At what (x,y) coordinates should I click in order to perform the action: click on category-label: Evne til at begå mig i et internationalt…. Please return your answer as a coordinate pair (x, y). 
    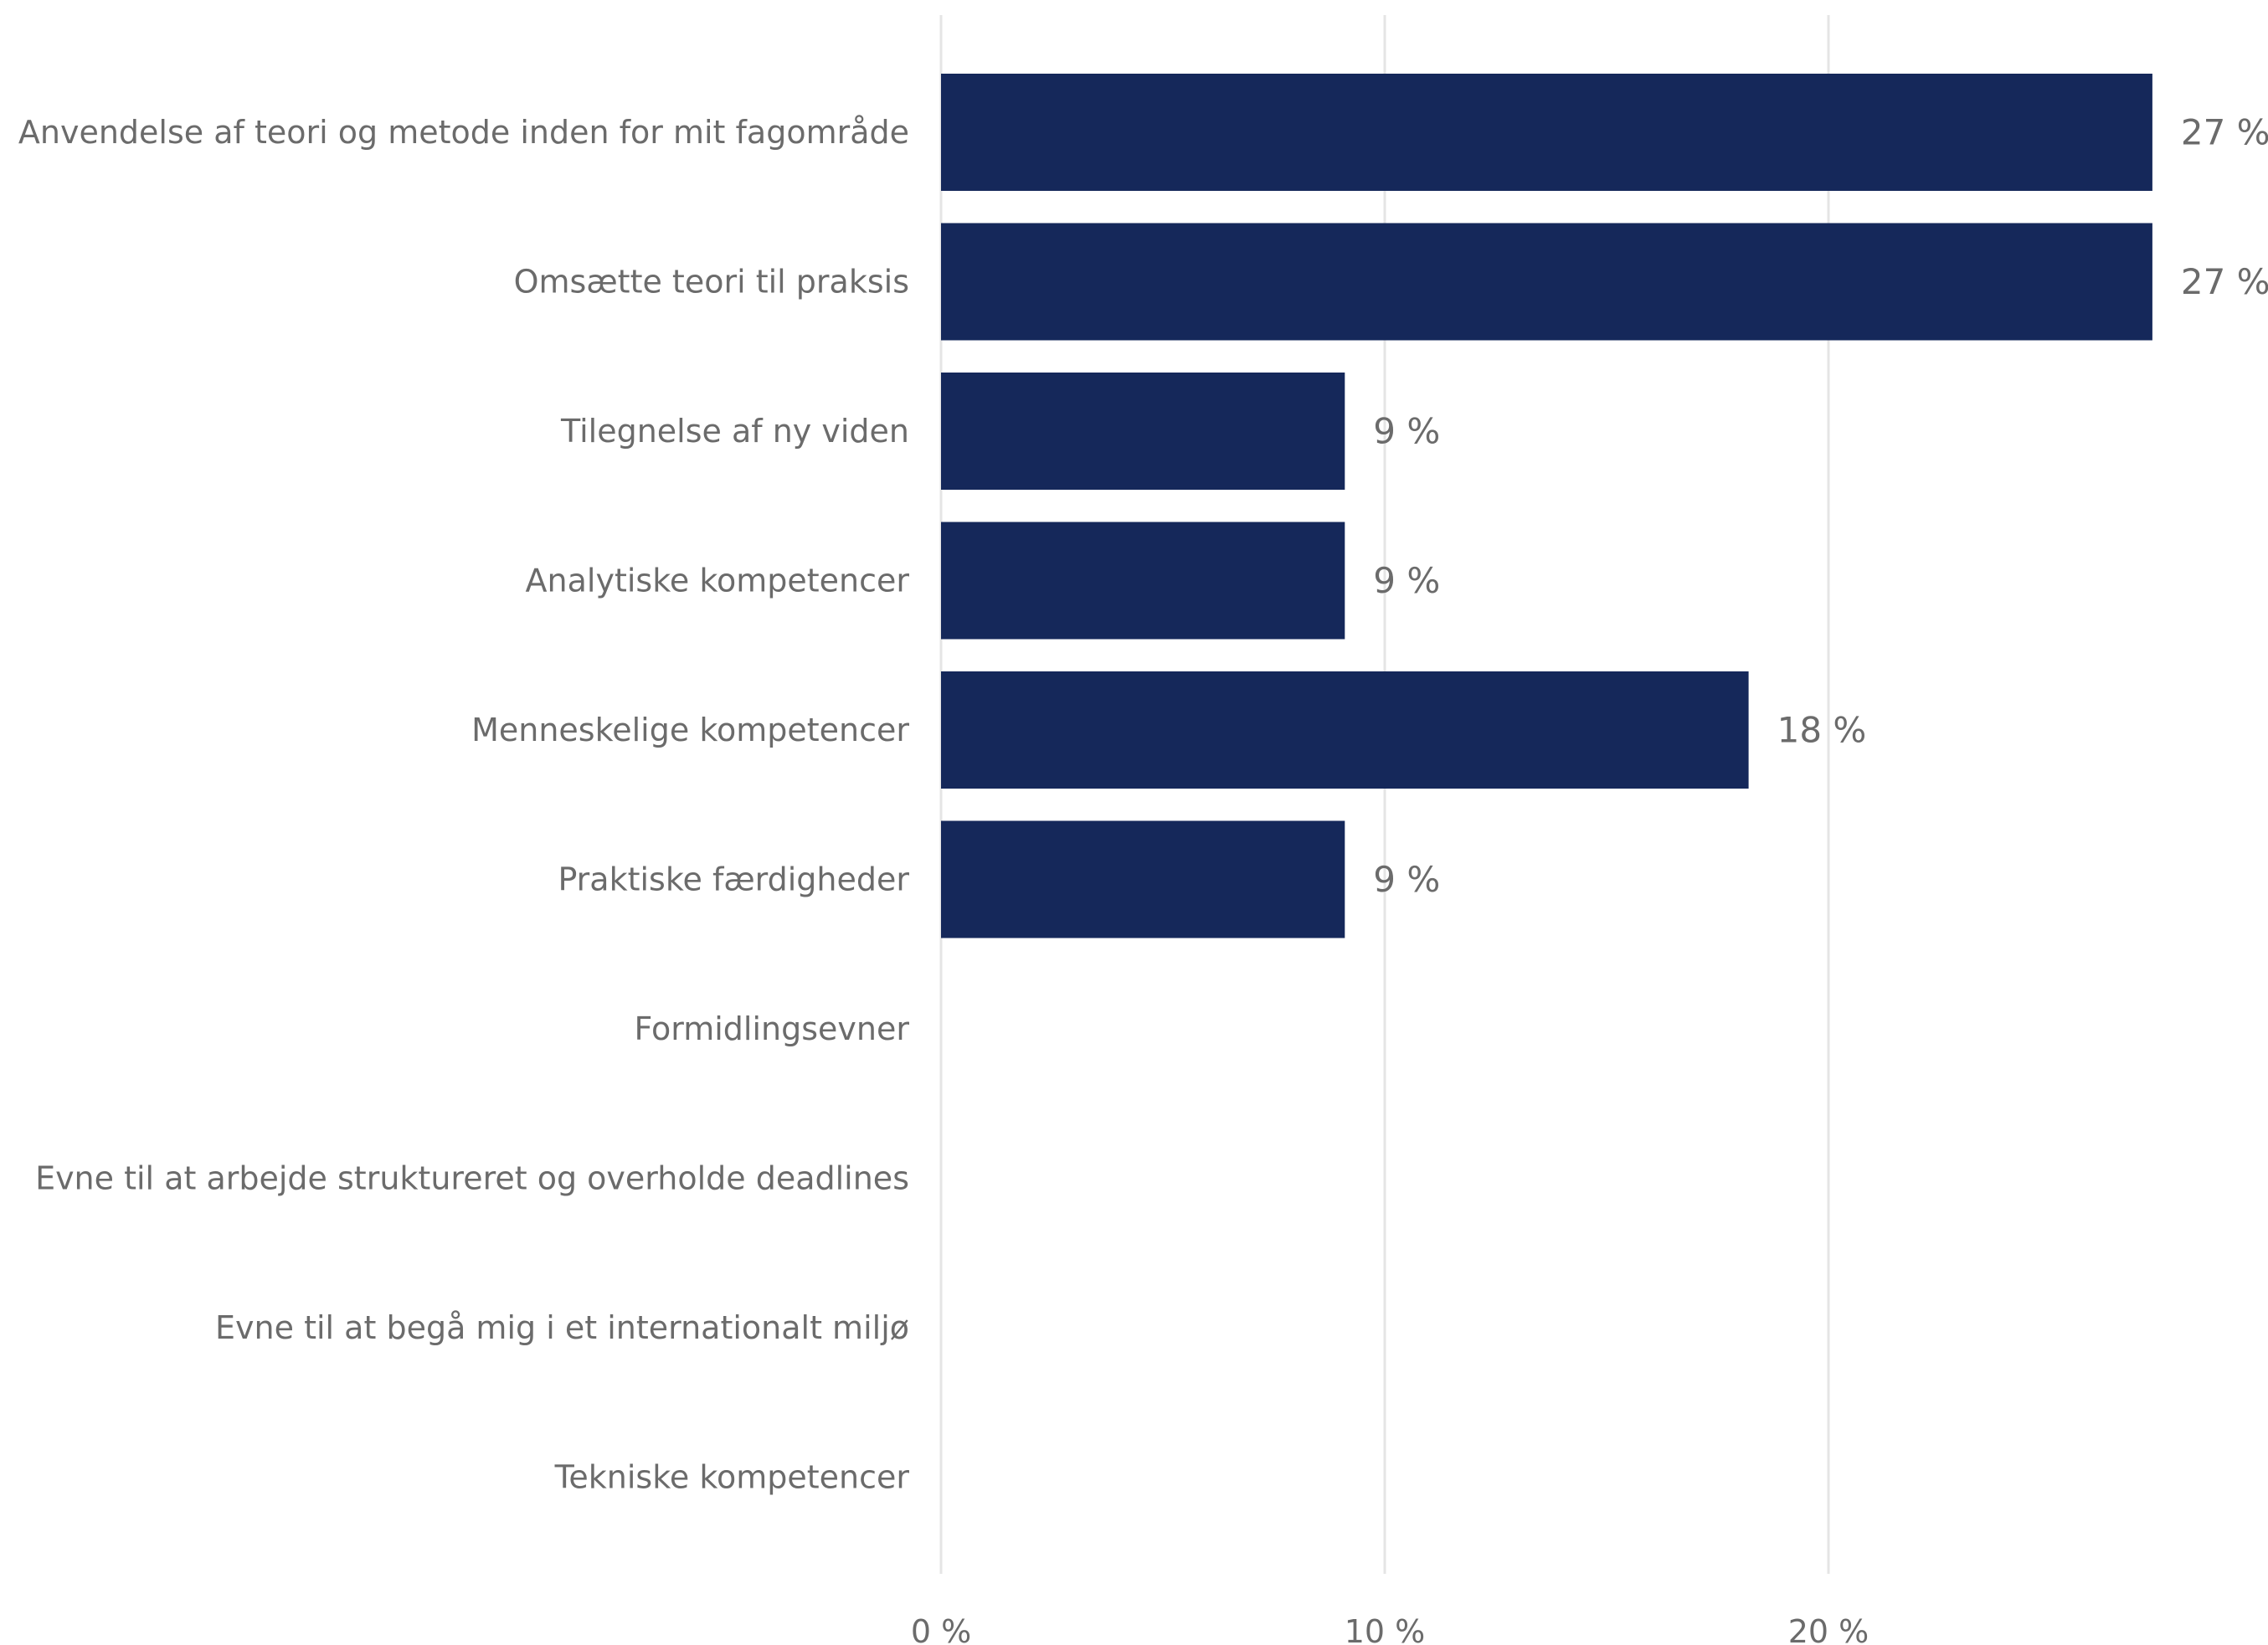
    Looking at the image, I should click on (562, 1327).